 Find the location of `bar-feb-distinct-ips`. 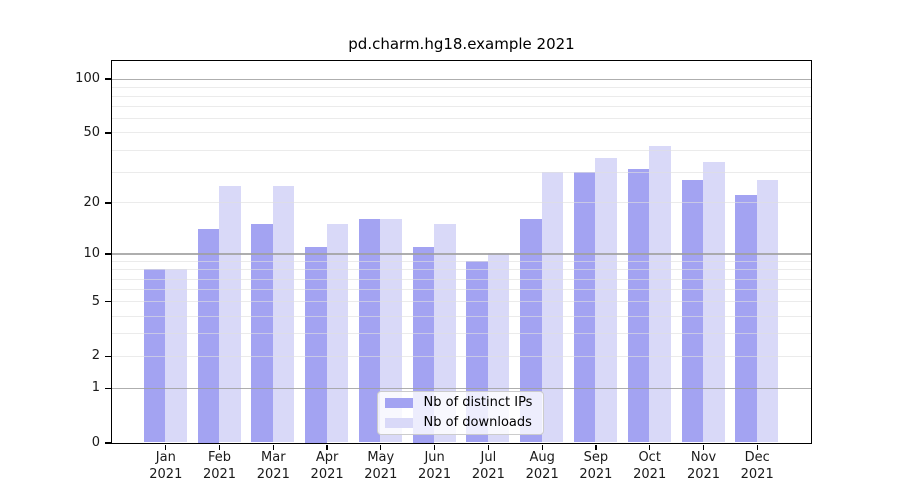

bar-feb-distinct-ips is located at coordinates (208, 336).